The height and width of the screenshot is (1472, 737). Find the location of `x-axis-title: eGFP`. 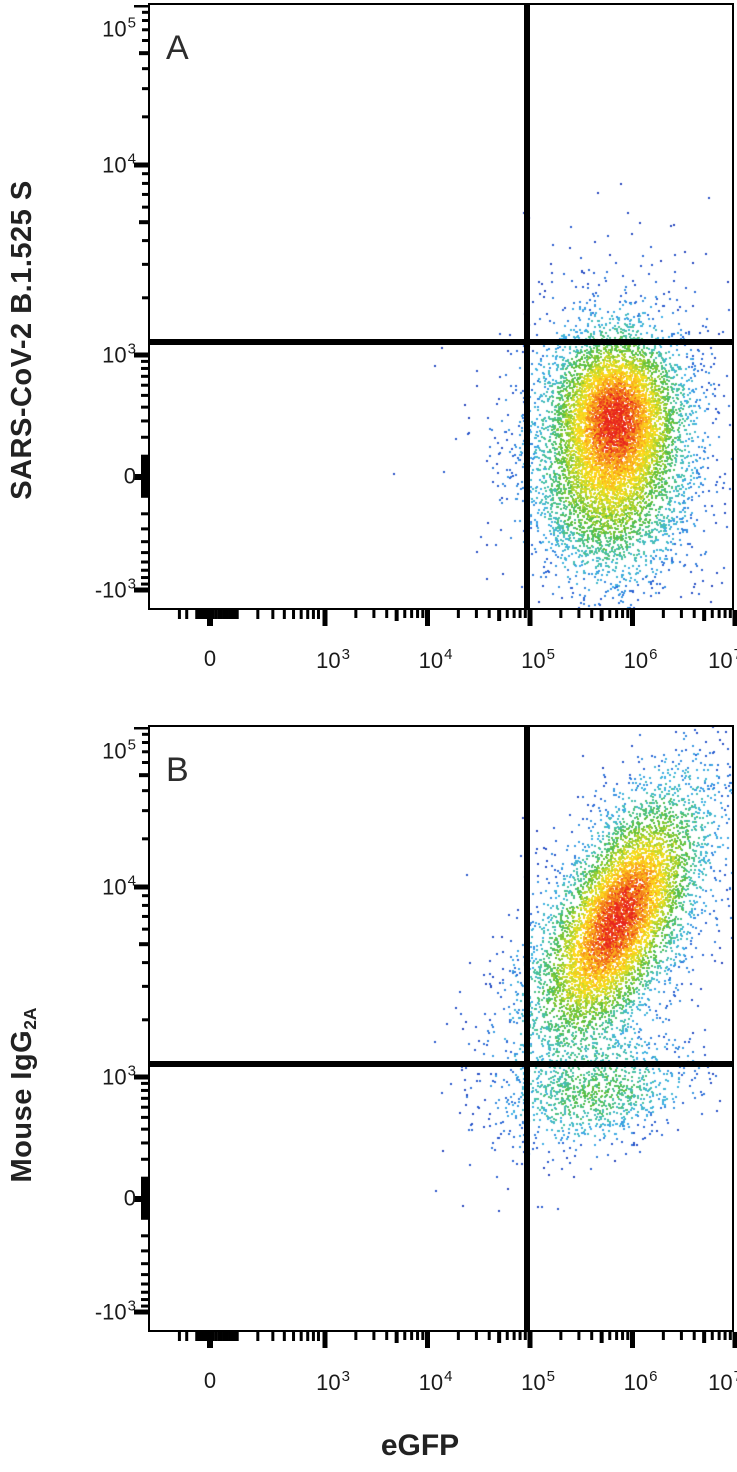

x-axis-title: eGFP is located at coordinates (420, 1445).